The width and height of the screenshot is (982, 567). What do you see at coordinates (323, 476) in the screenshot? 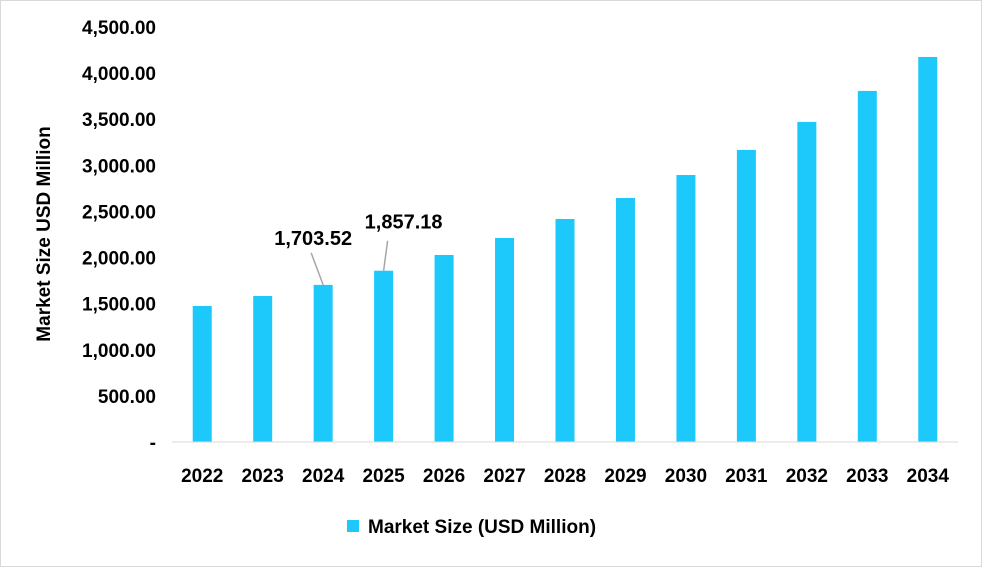
I see `x-tick-label: 2024` at bounding box center [323, 476].